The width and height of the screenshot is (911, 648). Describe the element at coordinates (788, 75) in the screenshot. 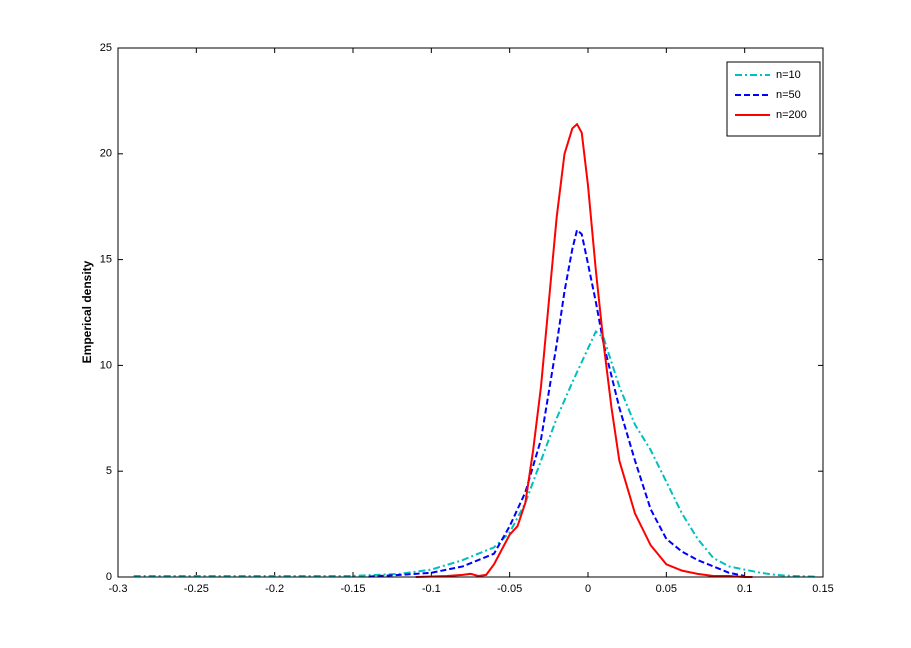

I see `legend-label: n=10` at that location.